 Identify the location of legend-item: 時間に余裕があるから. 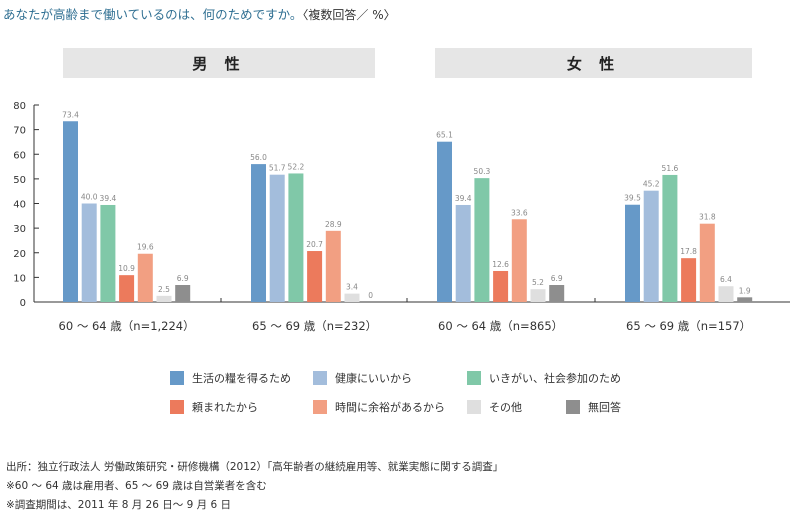
(379, 407).